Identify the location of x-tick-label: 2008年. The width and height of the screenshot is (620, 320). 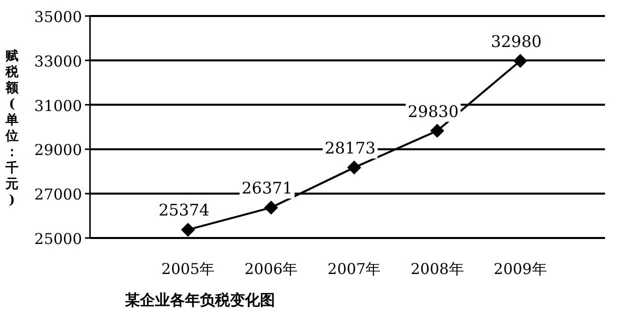
(437, 269).